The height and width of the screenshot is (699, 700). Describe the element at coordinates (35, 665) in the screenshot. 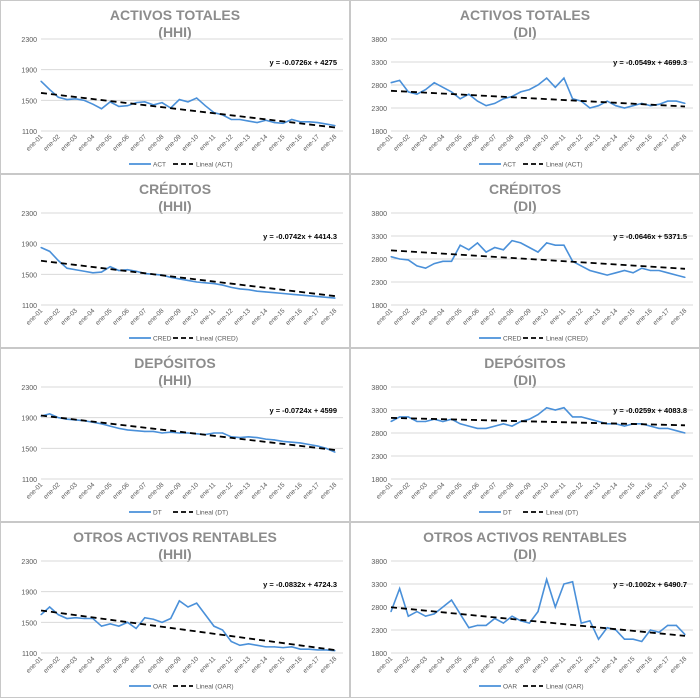

I see `x-tick-label: ene-01` at that location.